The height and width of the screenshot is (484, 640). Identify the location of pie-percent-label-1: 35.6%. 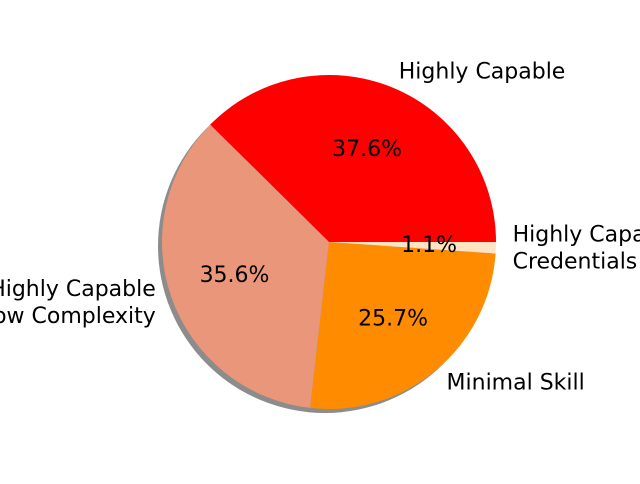
(235, 275).